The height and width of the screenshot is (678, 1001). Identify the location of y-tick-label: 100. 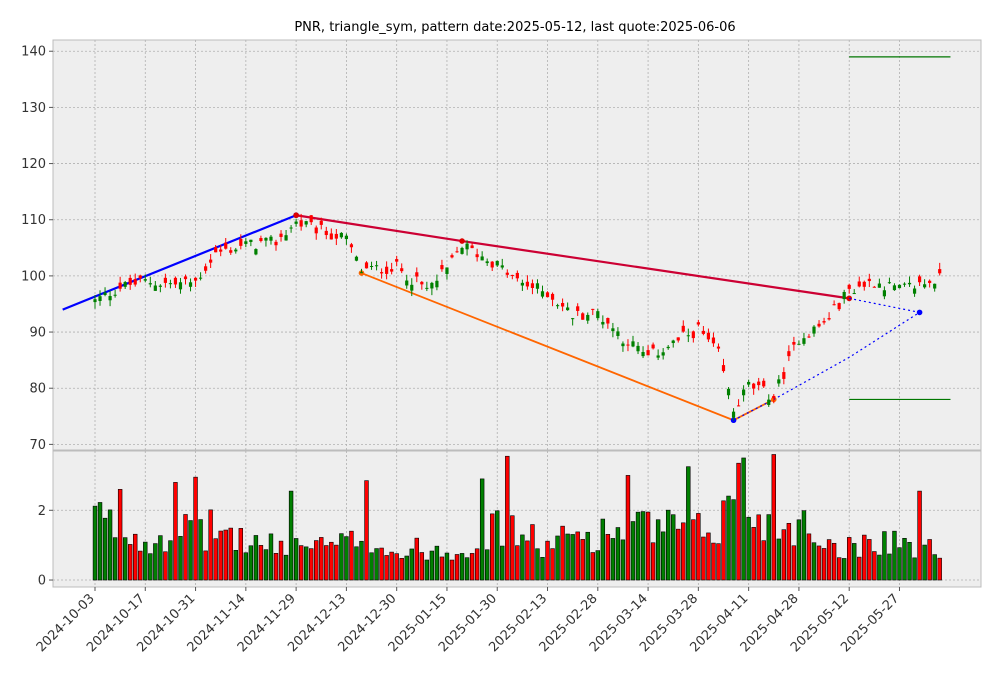
(33, 276).